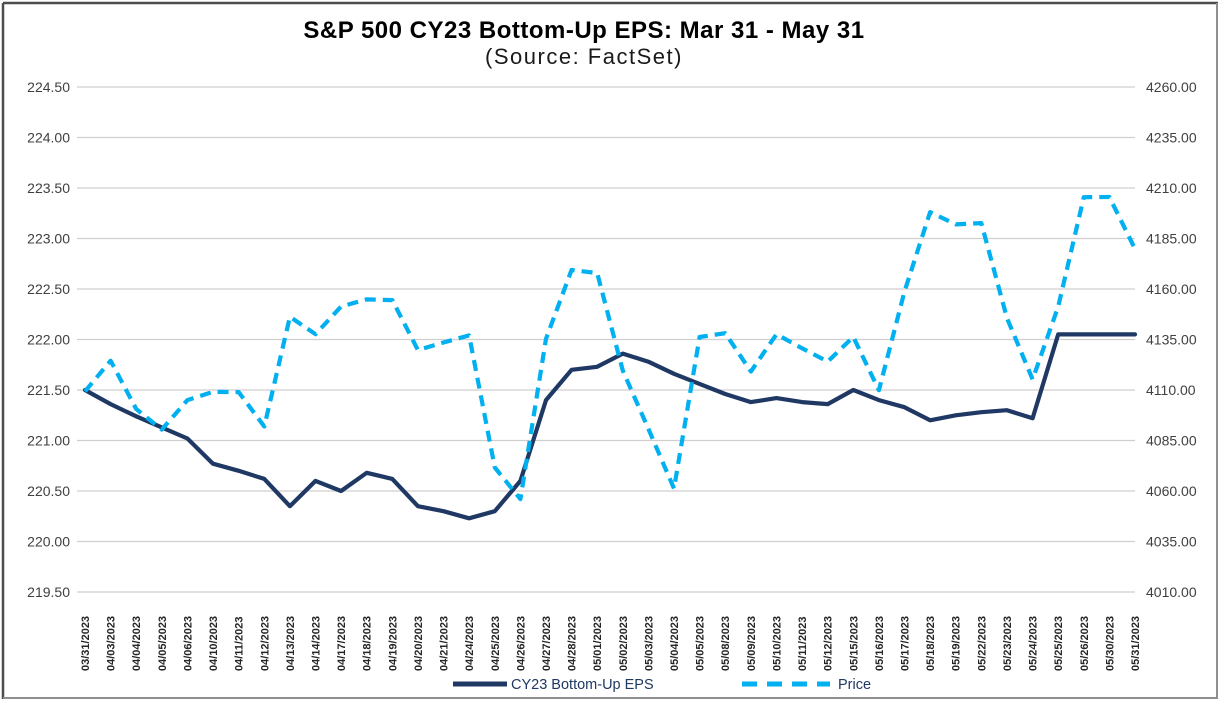 Image resolution: width=1228 pixels, height=709 pixels. What do you see at coordinates (163, 643) in the screenshot?
I see `x-axis-date-label: 04/05/2023` at bounding box center [163, 643].